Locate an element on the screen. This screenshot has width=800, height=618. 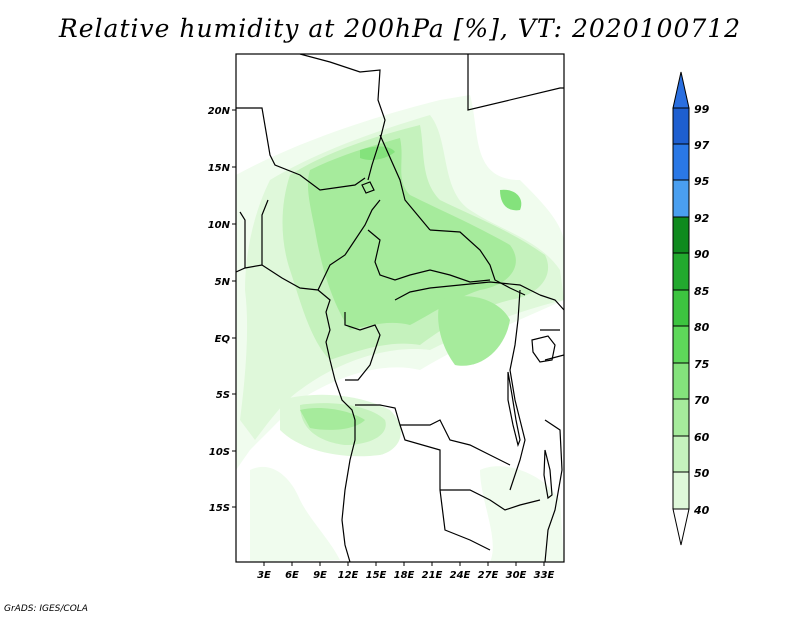
lat-axis: 20N 15N 10N 5N EQ 5S 10S 15S is located at coordinates (222, 310).